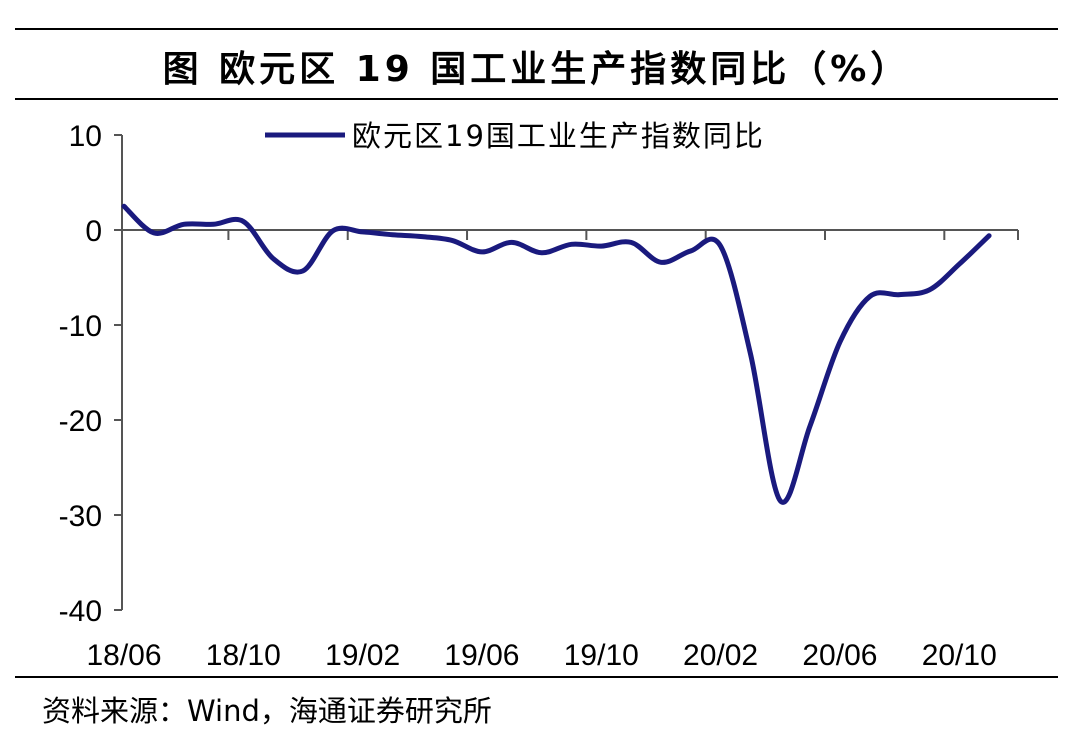  I want to click on title-bar: 图 欧元区 19 国工业生产指数同比（%）, so click(536, 64).